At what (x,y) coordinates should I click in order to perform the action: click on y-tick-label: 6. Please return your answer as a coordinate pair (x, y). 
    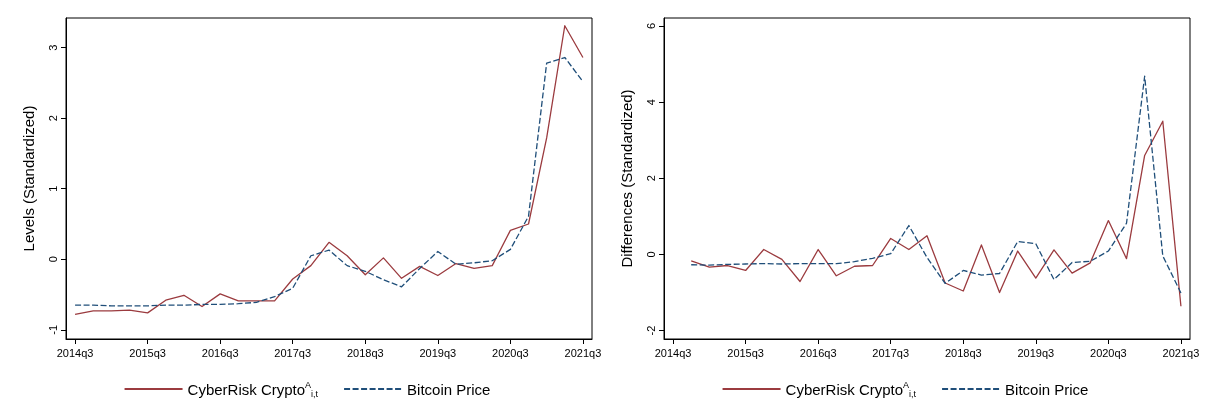
    Looking at the image, I should click on (650, 26).